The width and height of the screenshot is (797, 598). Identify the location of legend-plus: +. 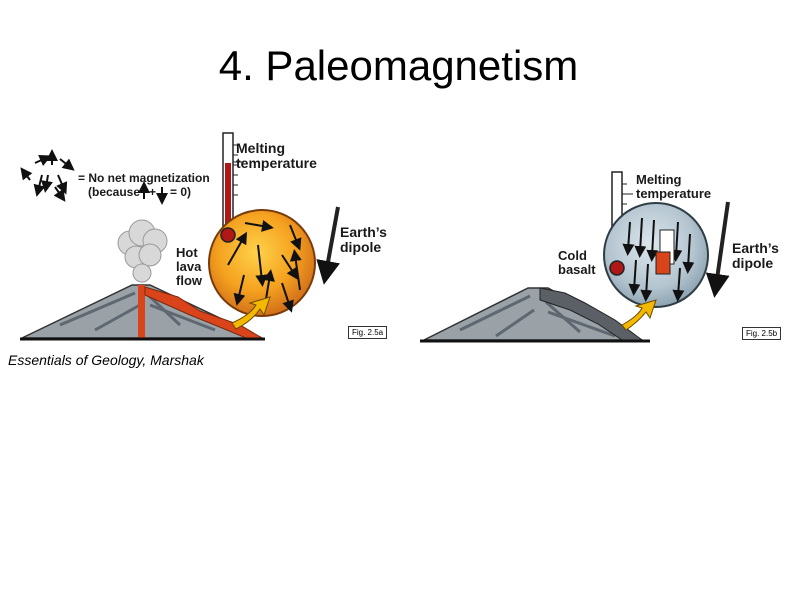
(152, 192).